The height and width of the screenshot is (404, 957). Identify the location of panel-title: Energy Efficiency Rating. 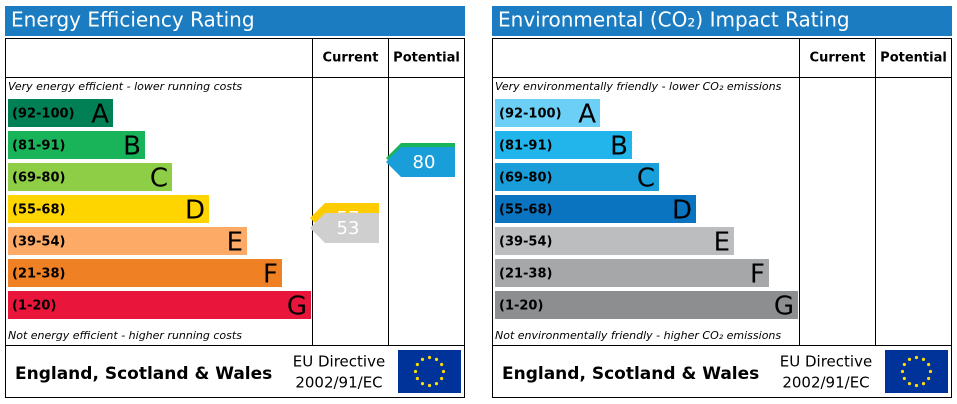
(133, 20).